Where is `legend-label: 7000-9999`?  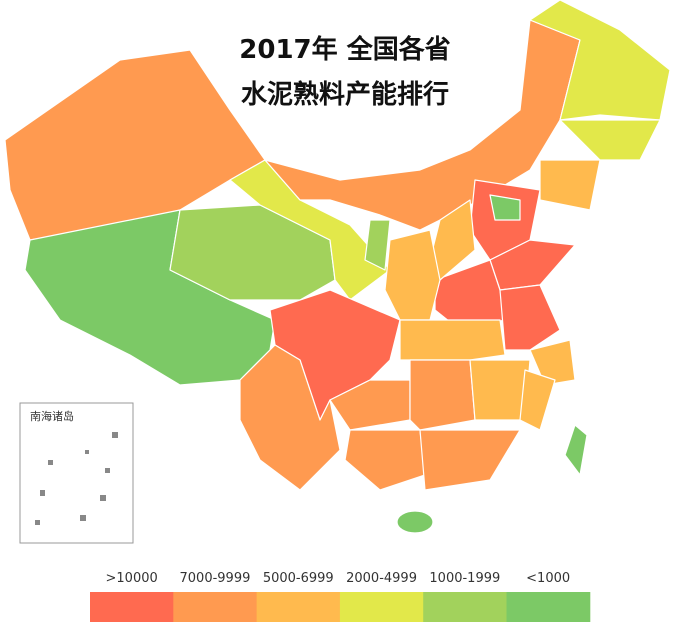 legend-label: 7000-9999 is located at coordinates (215, 578).